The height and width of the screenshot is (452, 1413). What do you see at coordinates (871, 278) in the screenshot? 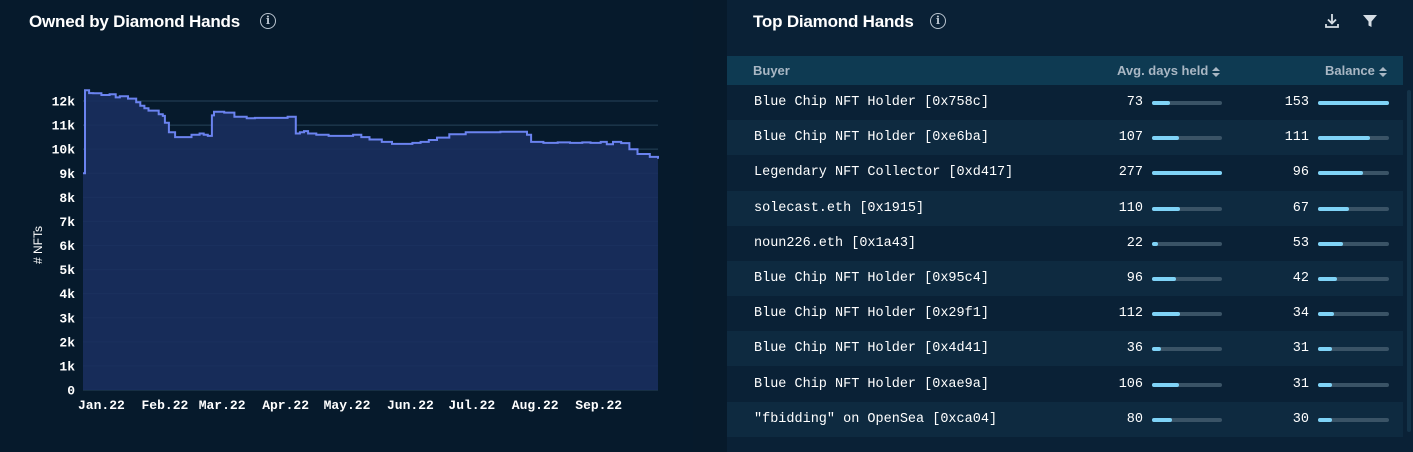
I see `buyer-cell: Blue Chip NFT Holder [0x95c4]` at bounding box center [871, 278].